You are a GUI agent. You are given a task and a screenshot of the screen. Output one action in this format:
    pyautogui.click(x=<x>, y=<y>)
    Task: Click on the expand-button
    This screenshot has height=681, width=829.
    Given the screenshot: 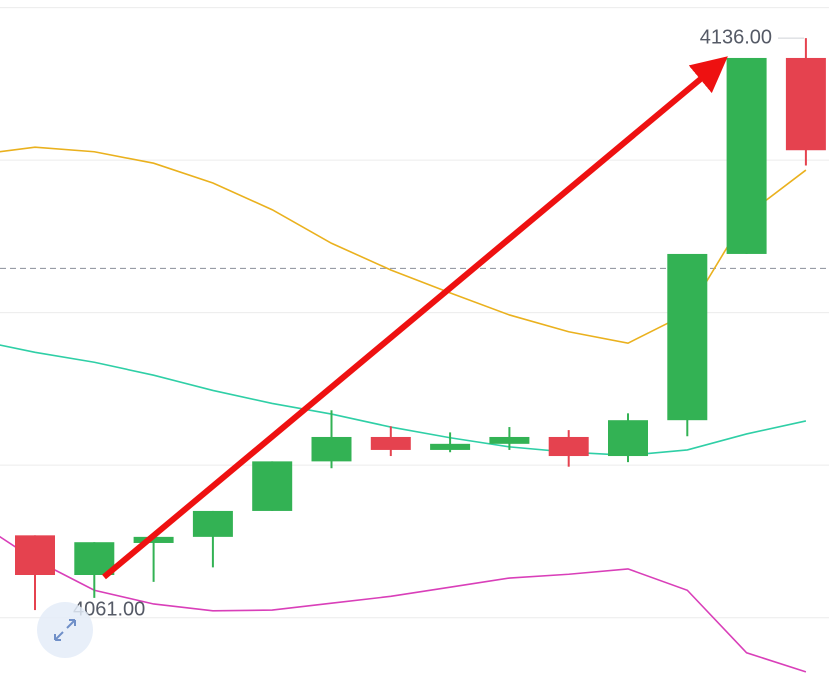 What is the action you would take?
    pyautogui.click(x=65, y=630)
    